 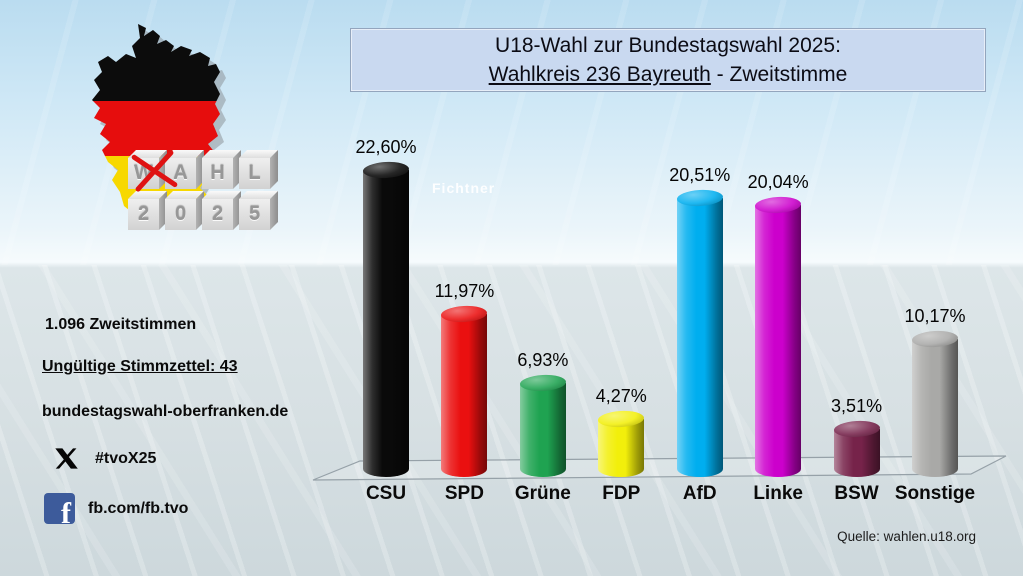 I want to click on bar-afd: 20,51% AfD, so click(x=700, y=288).